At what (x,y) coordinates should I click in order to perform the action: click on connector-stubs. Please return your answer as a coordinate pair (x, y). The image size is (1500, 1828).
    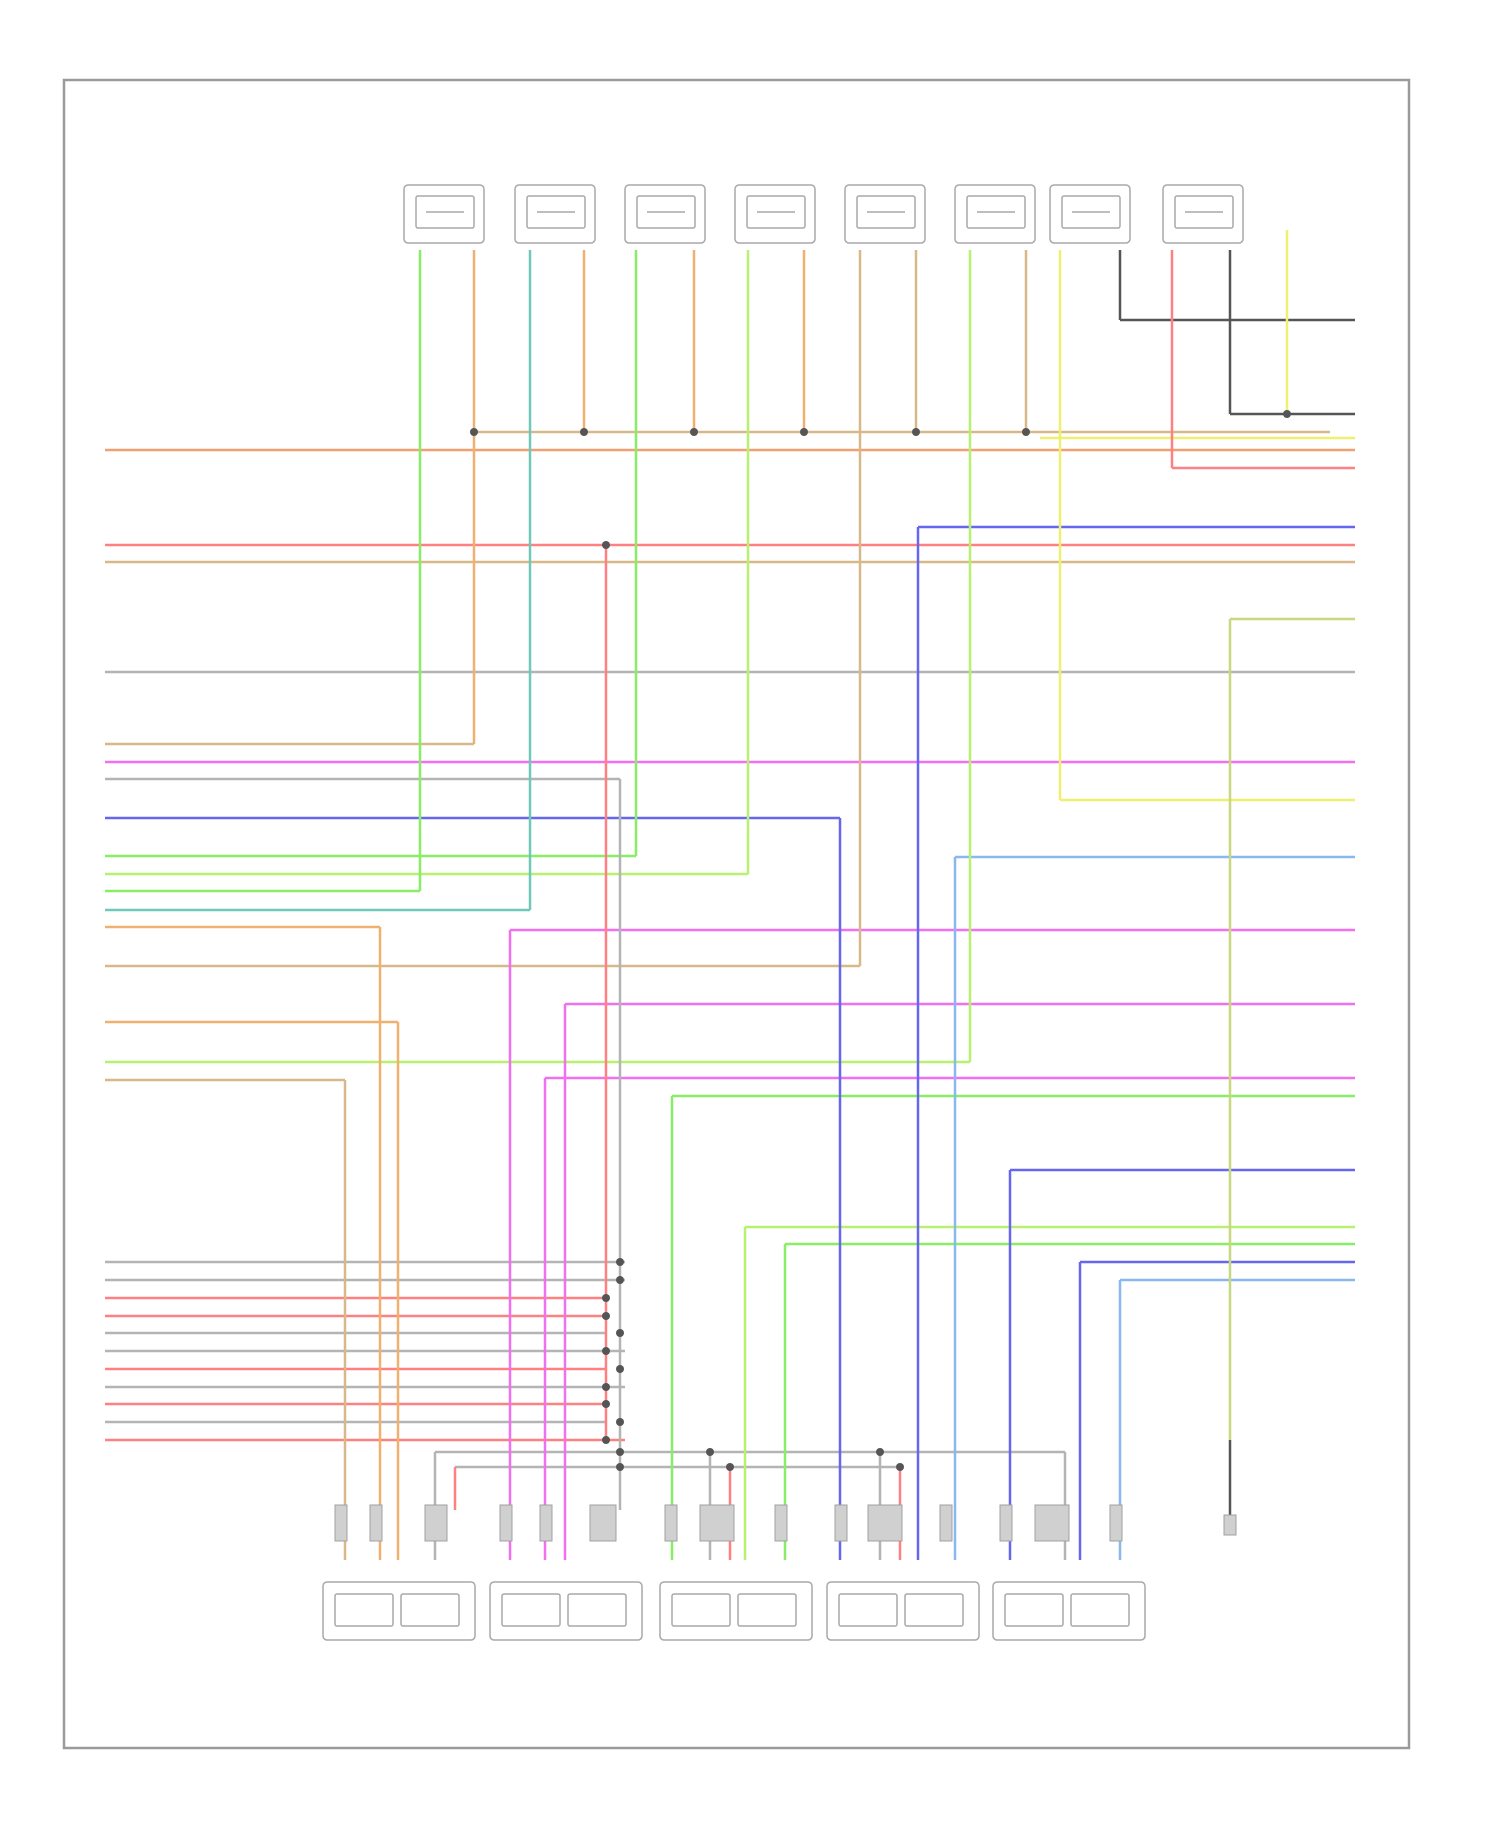
    Looking at the image, I should click on (785, 1523).